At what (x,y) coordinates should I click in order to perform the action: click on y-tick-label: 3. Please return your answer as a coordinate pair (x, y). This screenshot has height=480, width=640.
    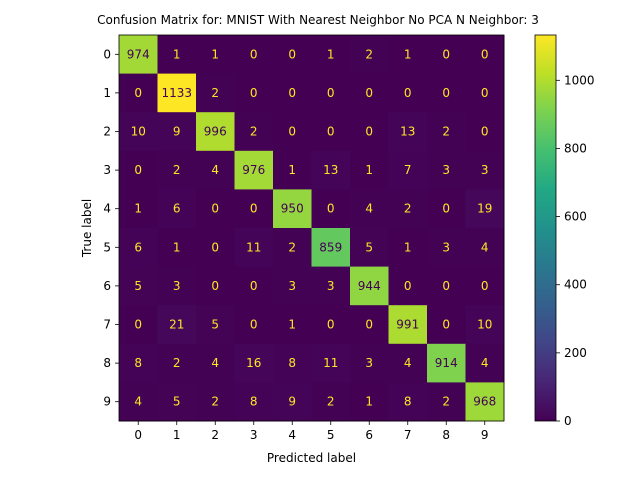
    Looking at the image, I should click on (107, 170).